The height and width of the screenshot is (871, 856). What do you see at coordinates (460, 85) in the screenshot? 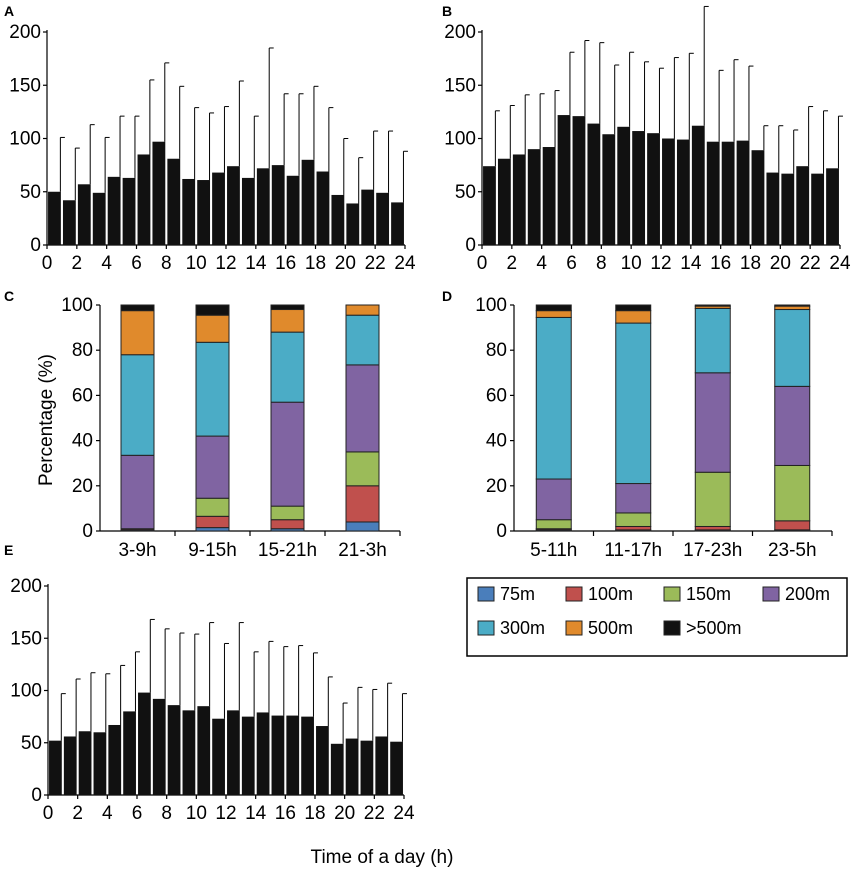
I see `y-tick-label-b: 150` at bounding box center [460, 85].